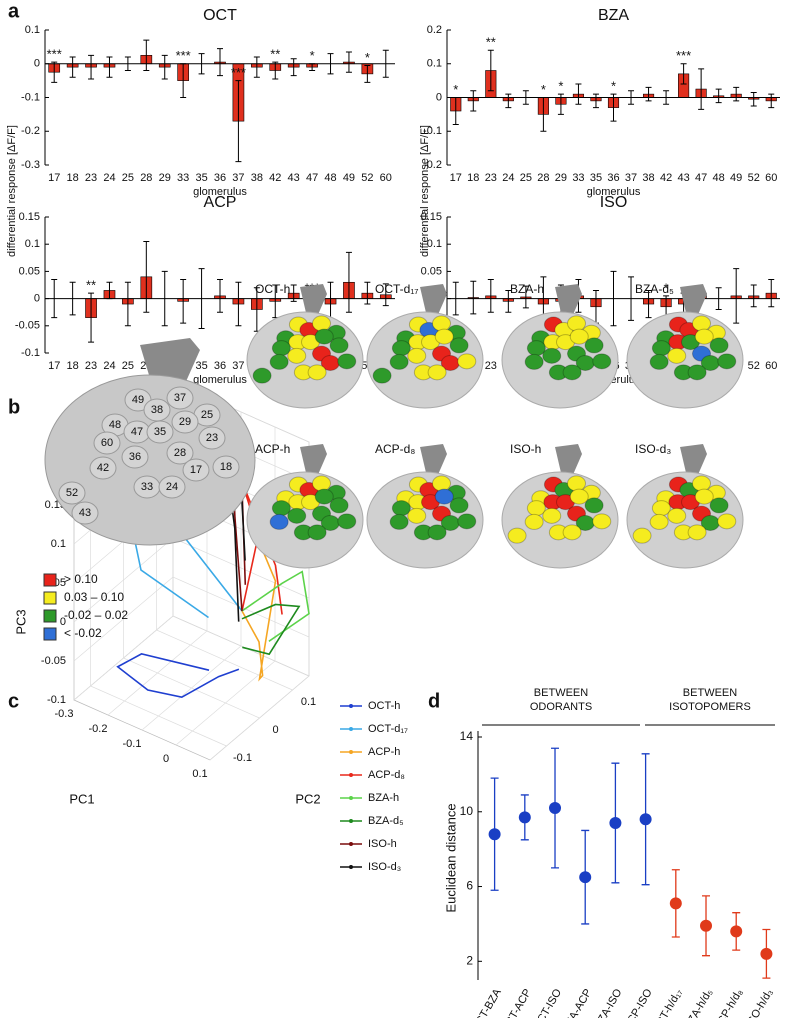 The image size is (787, 1018). Describe the element at coordinates (81, 579) in the screenshot. I see `legend-label: > 0.10` at that location.